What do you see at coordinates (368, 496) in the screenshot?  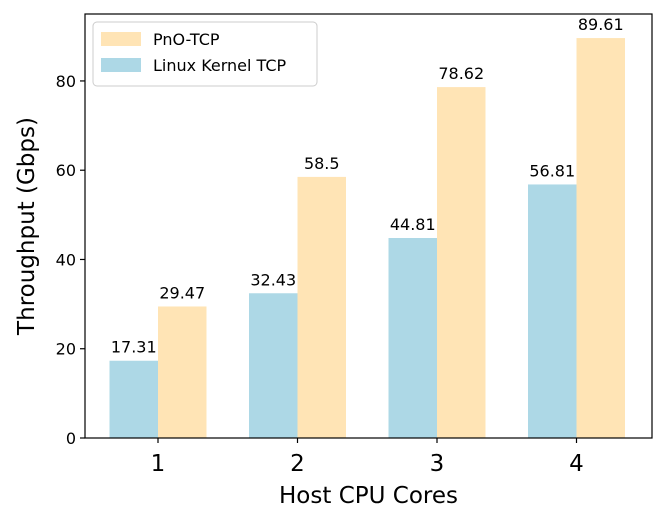 I see `x-axis-title: Host CPU Cores` at bounding box center [368, 496].